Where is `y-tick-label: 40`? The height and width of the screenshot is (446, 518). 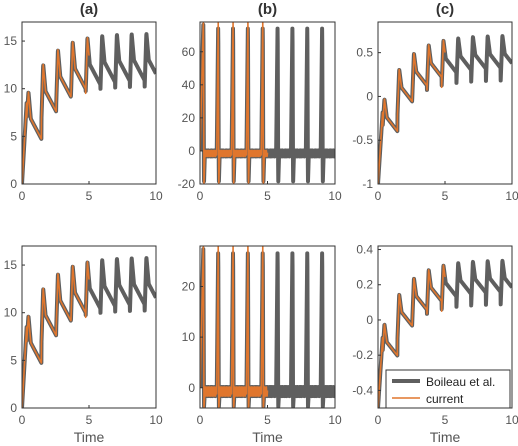
y-tick-label: 40 is located at coordinates (189, 85).